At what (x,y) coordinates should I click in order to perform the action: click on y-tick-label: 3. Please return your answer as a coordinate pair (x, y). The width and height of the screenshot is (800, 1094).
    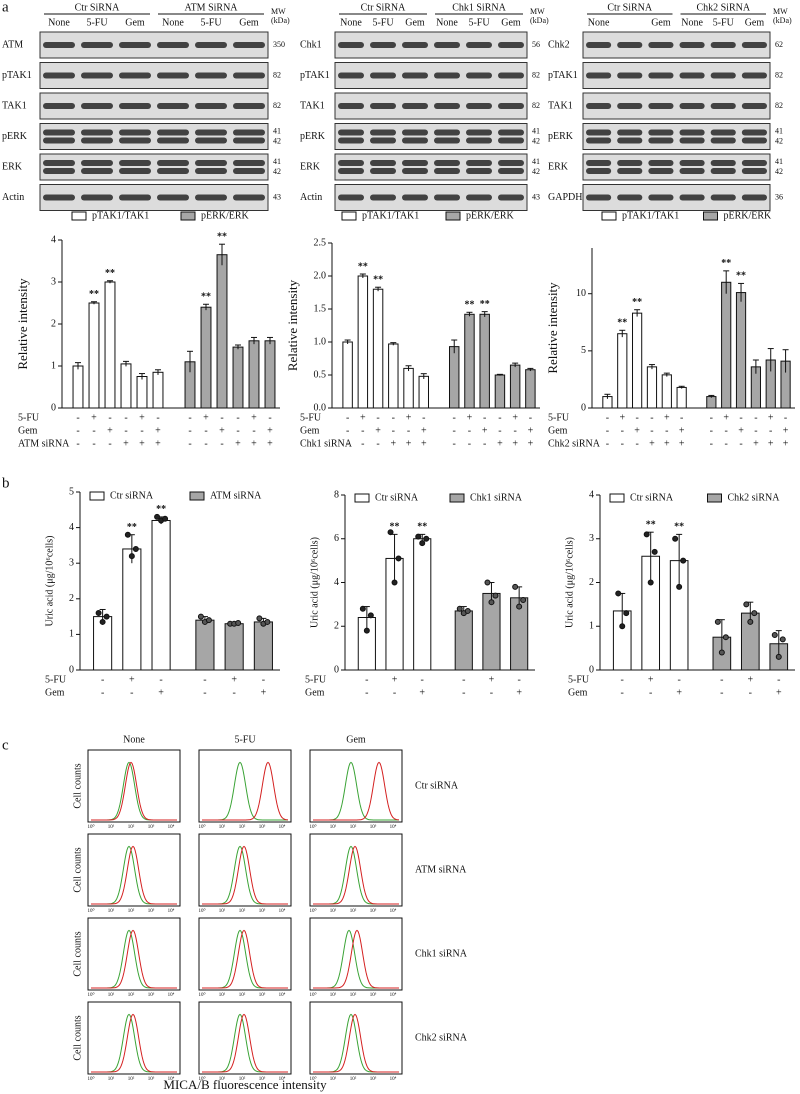
    Looking at the image, I should click on (591, 538).